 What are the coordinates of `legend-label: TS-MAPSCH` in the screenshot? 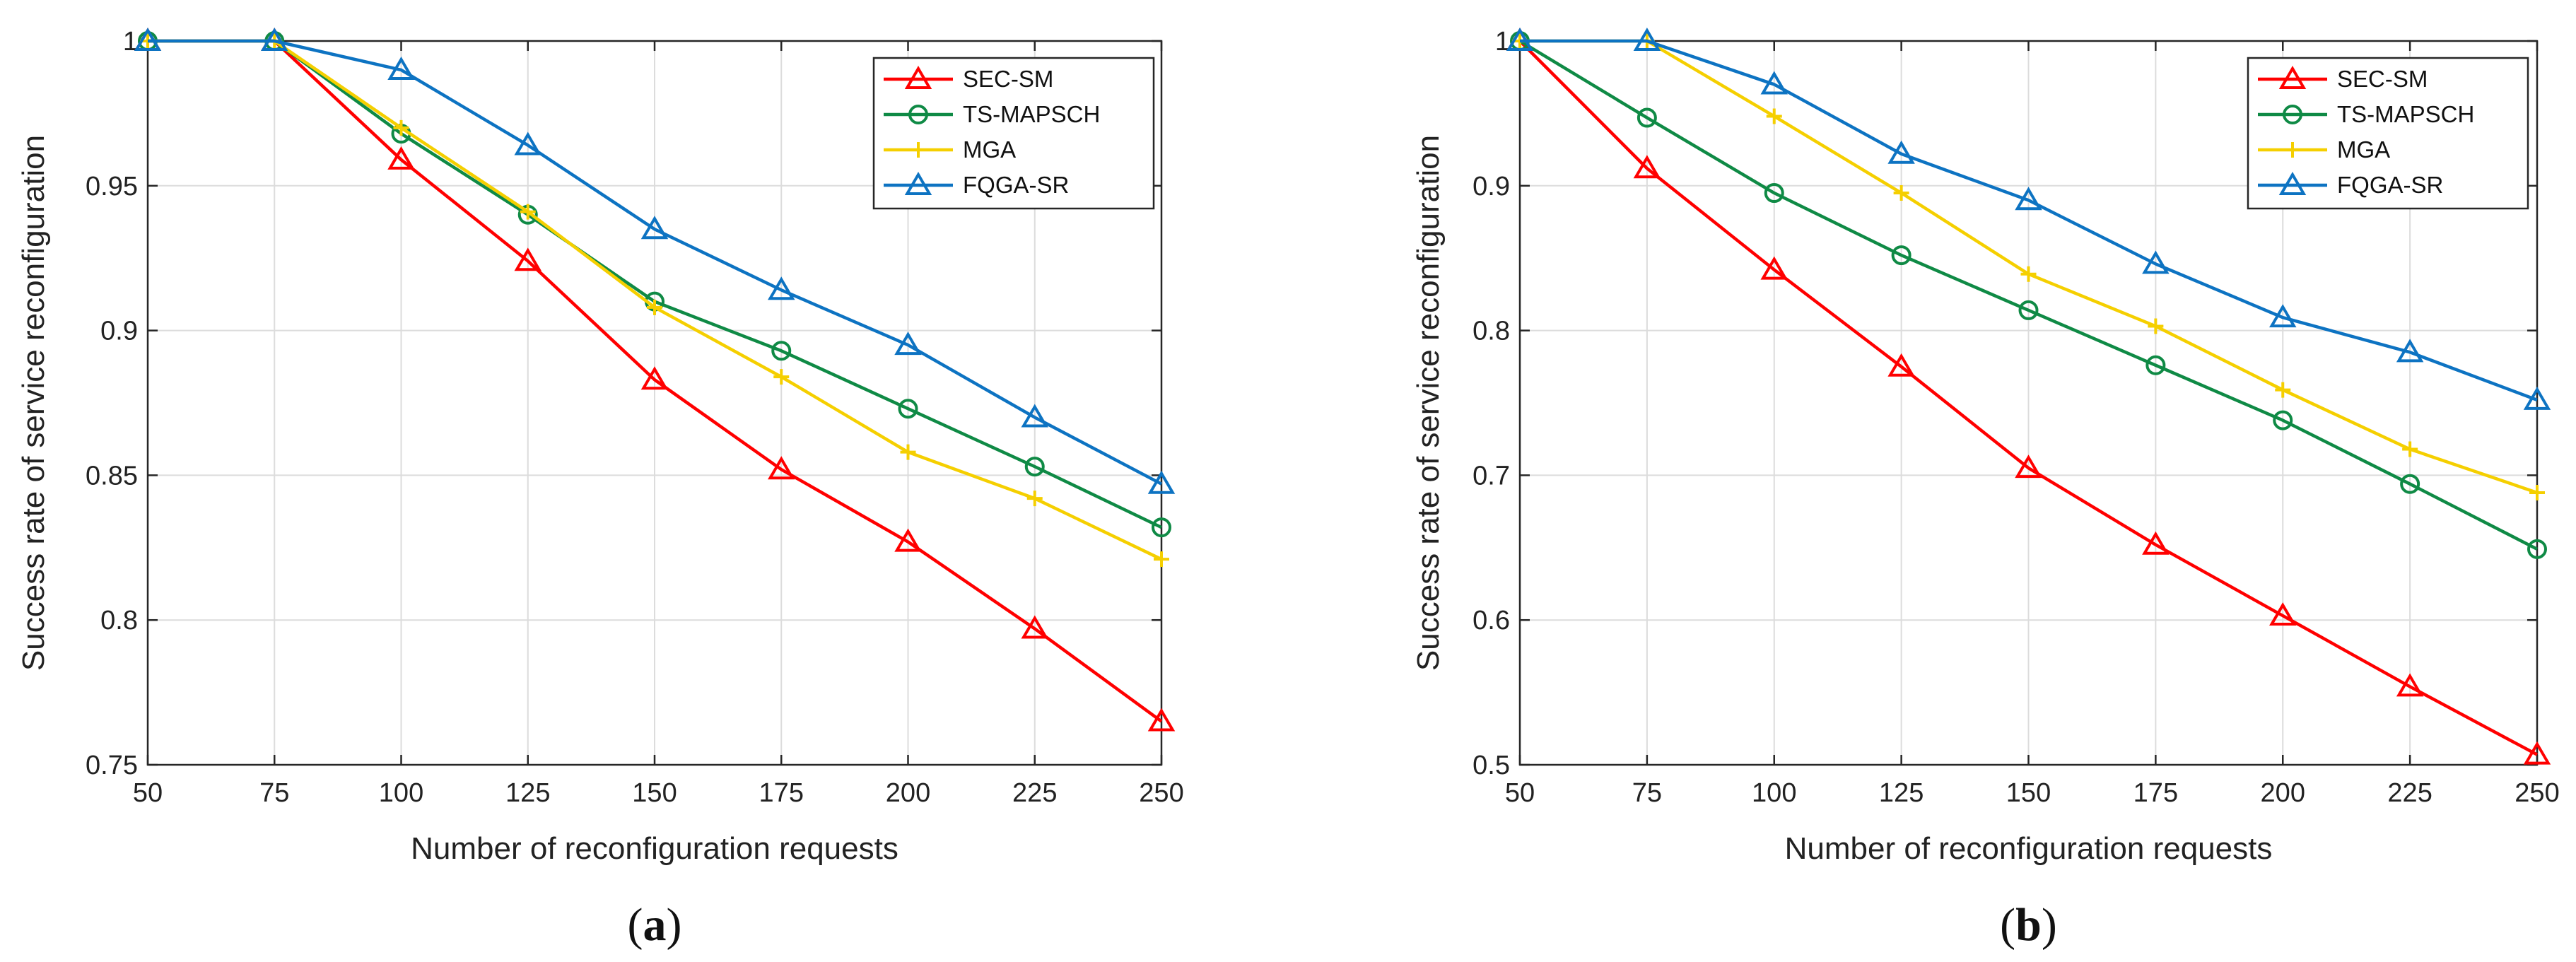 It's located at (2406, 114).